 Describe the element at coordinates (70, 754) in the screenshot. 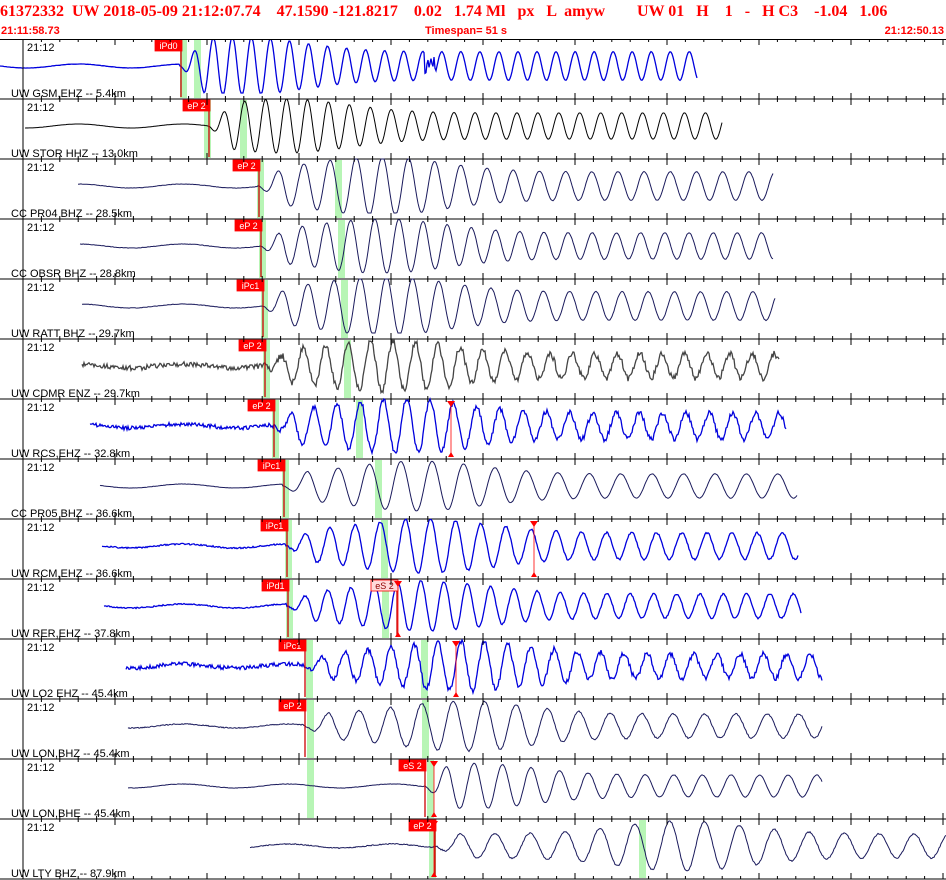

I see `station-label: UW LON,BHZ -- 45.4km` at that location.